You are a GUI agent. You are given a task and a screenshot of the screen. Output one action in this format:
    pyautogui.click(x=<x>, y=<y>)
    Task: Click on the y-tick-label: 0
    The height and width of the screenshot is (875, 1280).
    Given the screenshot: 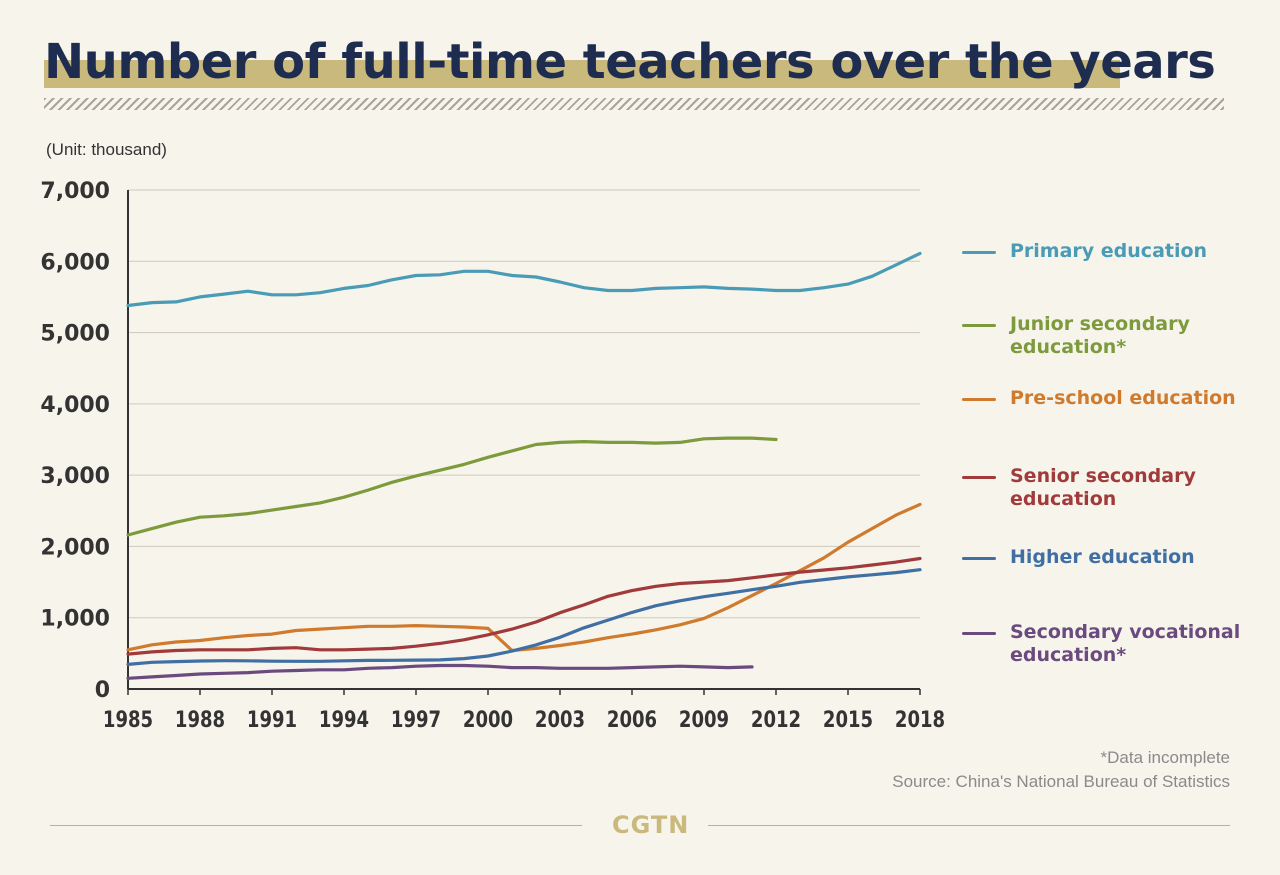 What is the action you would take?
    pyautogui.click(x=102, y=690)
    